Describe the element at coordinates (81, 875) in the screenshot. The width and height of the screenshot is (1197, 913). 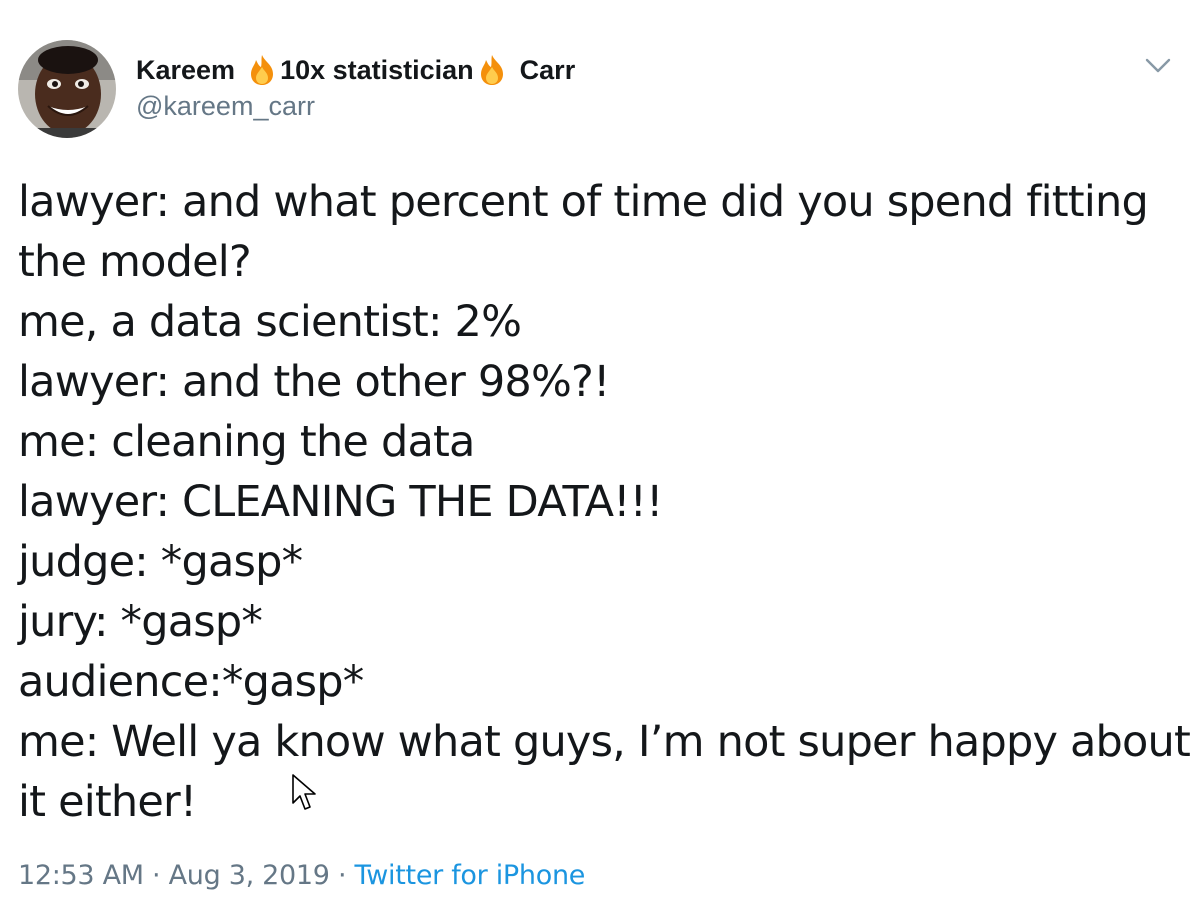
I see `tweet-time: 12:53 AM` at that location.